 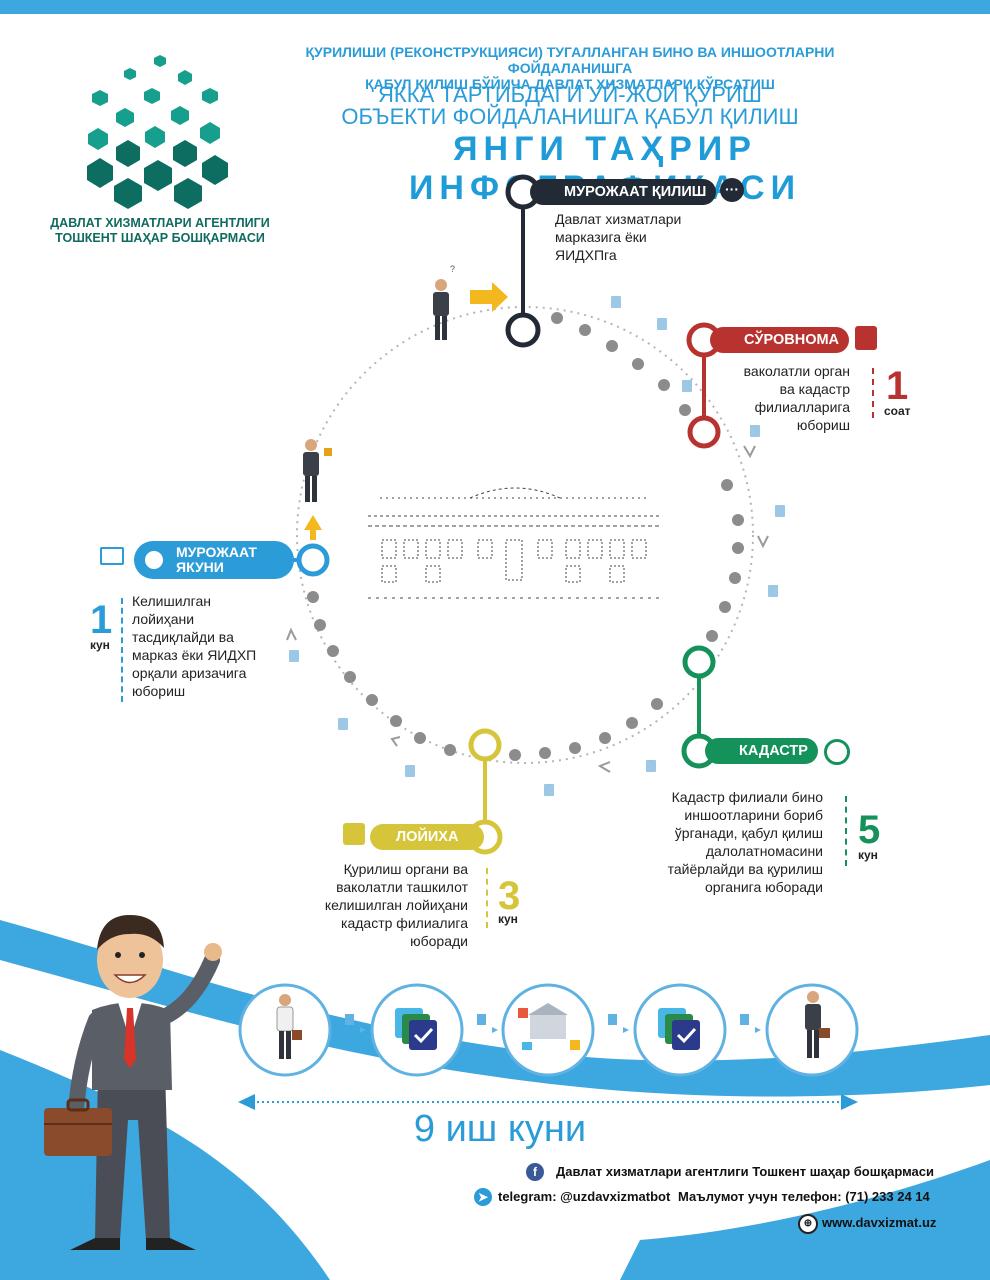 I want to click on step-survey-label: СЎРОВНОМА, so click(x=780, y=340).